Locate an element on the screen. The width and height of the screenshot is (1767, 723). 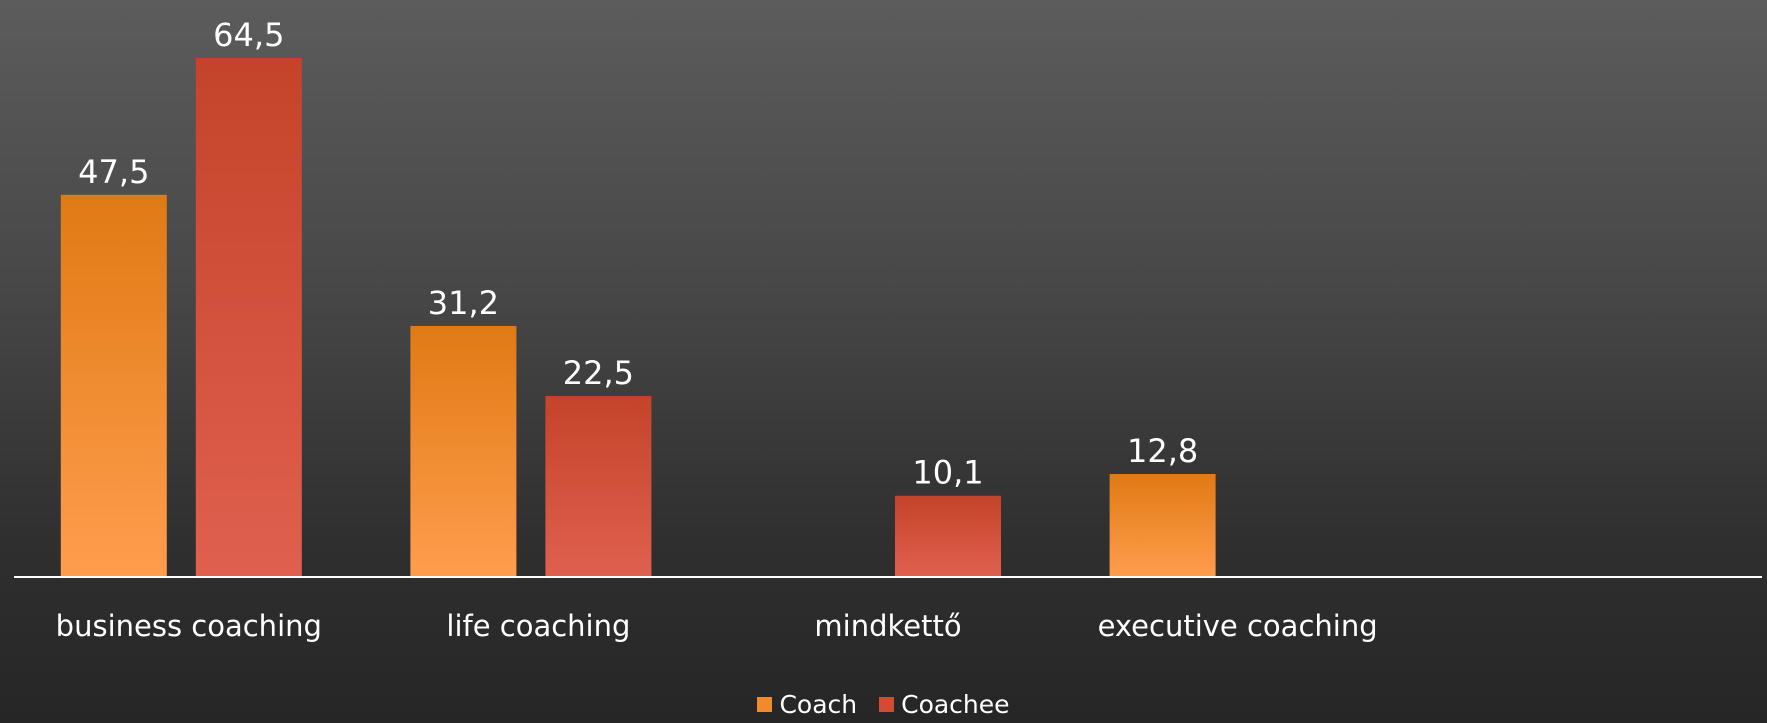
data-label-coachee-1: 22,5 is located at coordinates (598, 373).